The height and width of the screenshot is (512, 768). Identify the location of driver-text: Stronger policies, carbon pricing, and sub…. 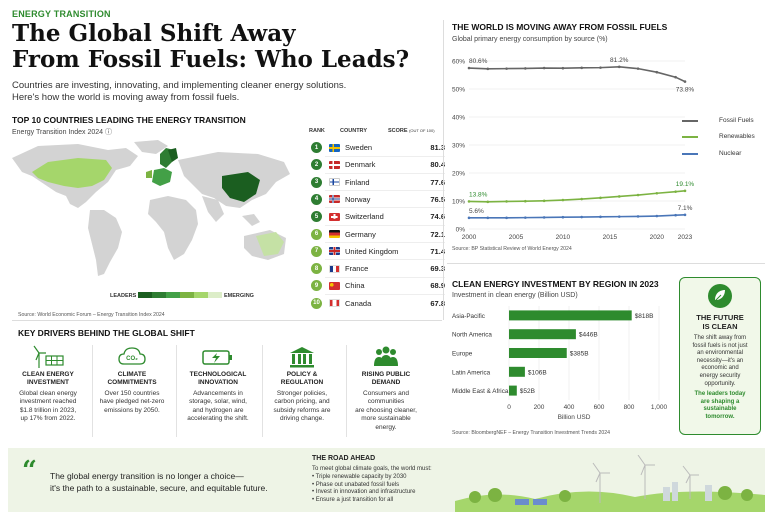
(302, 407).